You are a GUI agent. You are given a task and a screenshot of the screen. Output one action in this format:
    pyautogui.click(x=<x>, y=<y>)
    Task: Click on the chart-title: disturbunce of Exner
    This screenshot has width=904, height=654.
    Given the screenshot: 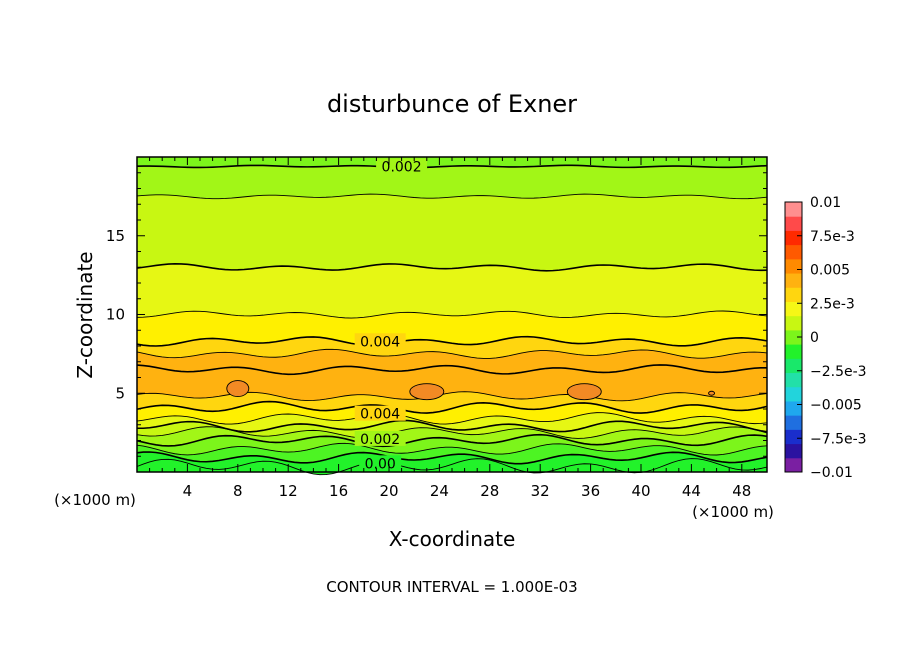 What is the action you would take?
    pyautogui.click(x=452, y=104)
    